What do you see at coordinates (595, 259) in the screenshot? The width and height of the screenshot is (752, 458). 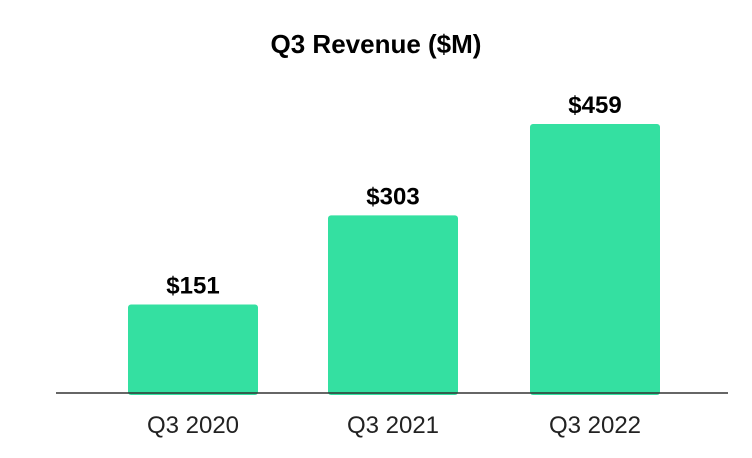 I see `bar-q3-2022` at bounding box center [595, 259].